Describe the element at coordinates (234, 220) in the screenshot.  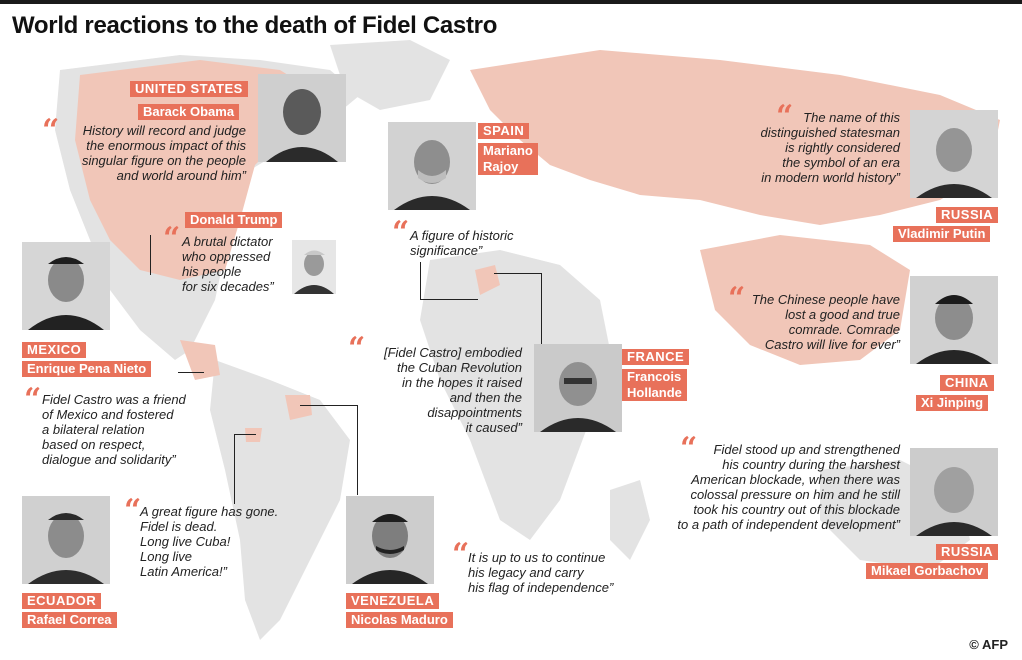
I see `trump-name-tag: Donald Trump` at that location.